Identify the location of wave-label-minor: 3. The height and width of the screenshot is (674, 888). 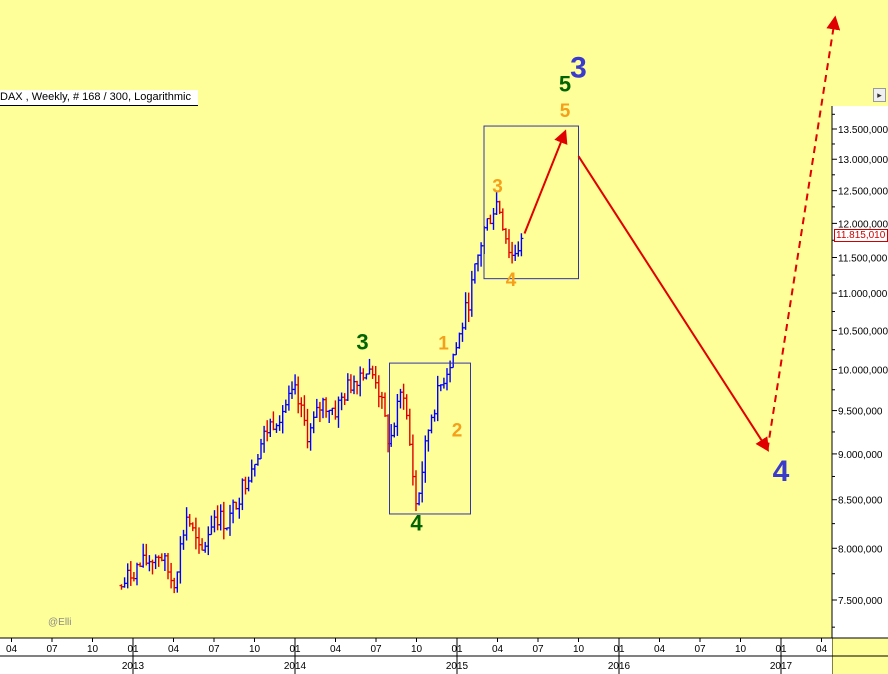
(497, 187).